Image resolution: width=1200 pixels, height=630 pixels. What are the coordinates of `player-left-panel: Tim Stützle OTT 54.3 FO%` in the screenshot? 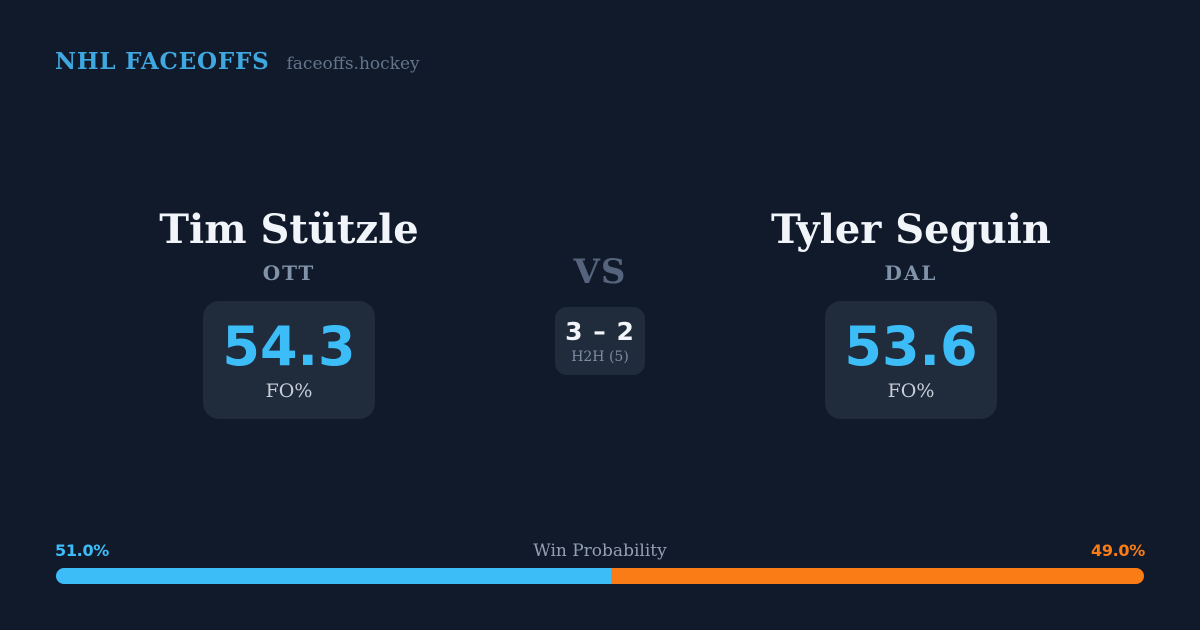 It's located at (289, 313).